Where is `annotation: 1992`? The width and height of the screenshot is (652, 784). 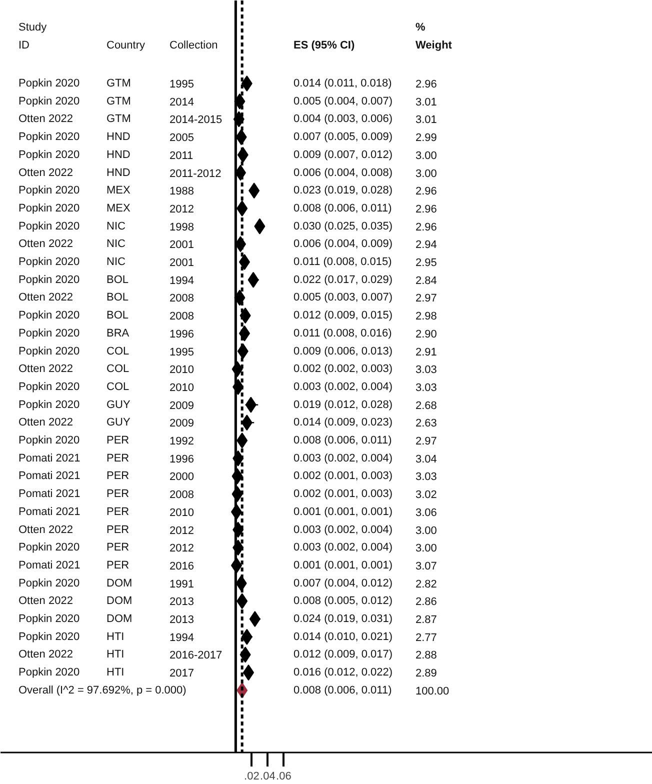
annotation: 1992 is located at coordinates (182, 442).